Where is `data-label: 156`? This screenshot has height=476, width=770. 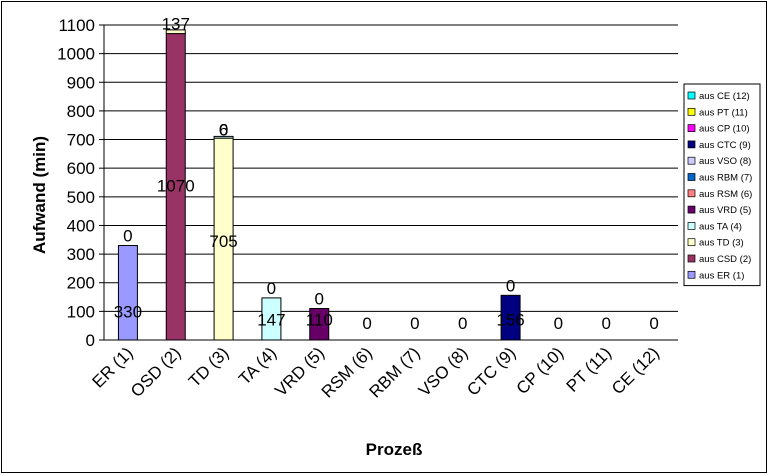
data-label: 156 is located at coordinates (510, 319).